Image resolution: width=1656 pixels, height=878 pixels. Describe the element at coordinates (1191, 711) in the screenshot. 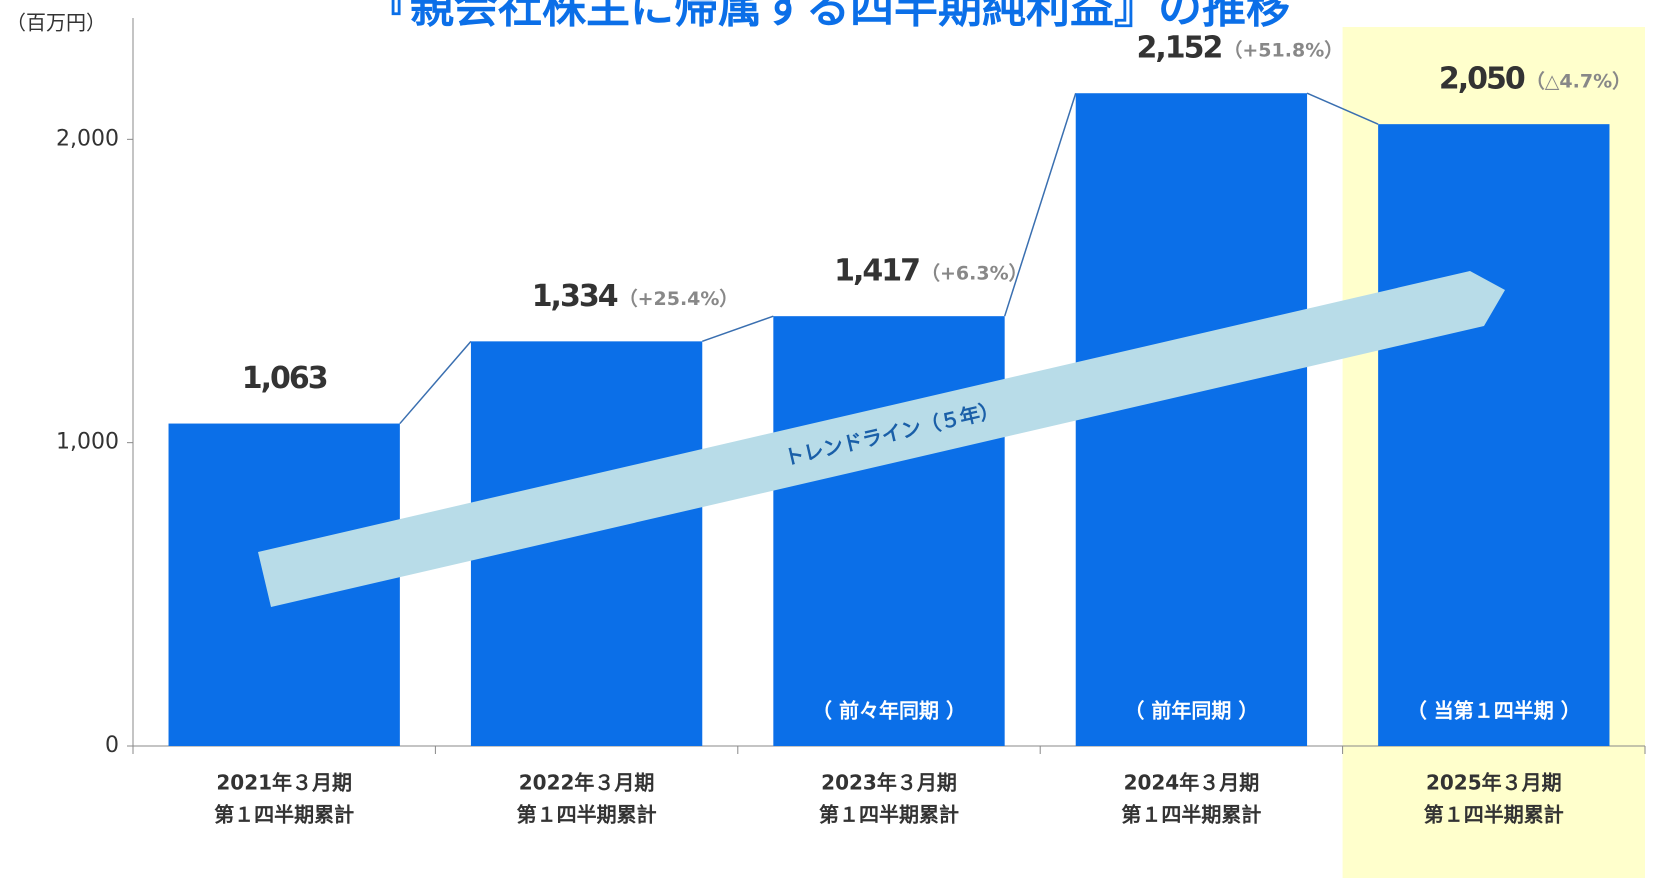

I see `bar-note: （ 前年同期 ）` at that location.